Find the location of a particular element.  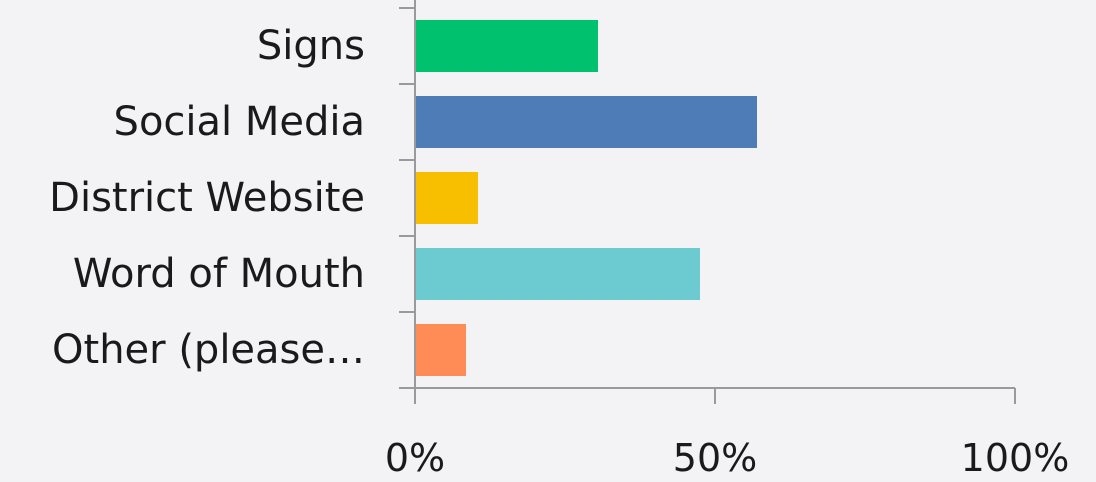

y-axis-ticks-group is located at coordinates (407, 198).